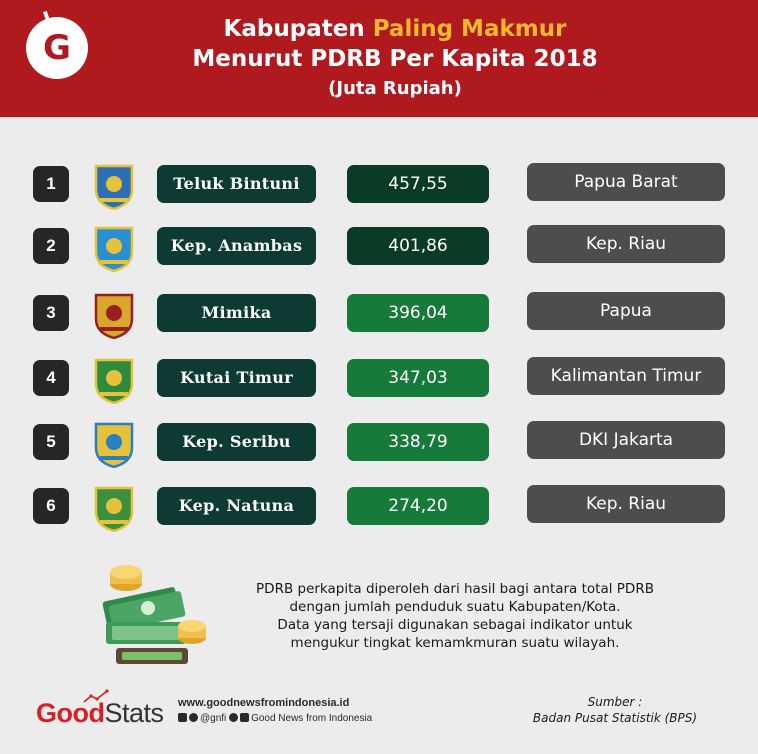 This screenshot has height=754, width=758. Describe the element at coordinates (57, 48) in the screenshot. I see `gnfi-logo-icon: G` at that location.